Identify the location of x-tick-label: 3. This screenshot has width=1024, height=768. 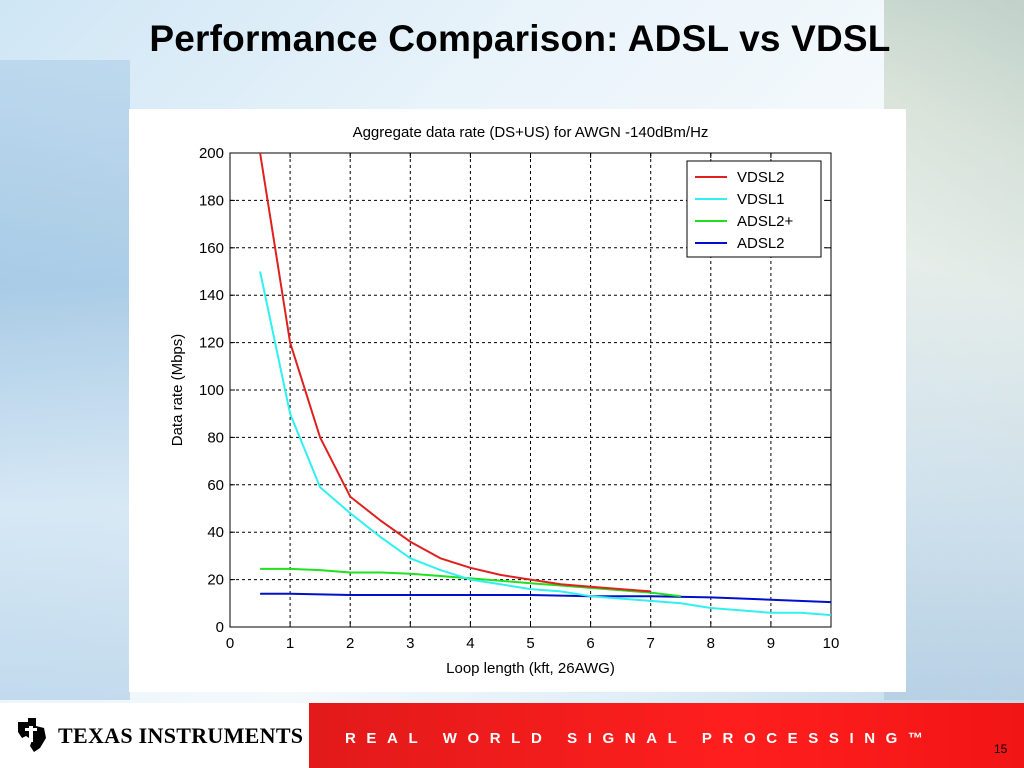
(410, 643).